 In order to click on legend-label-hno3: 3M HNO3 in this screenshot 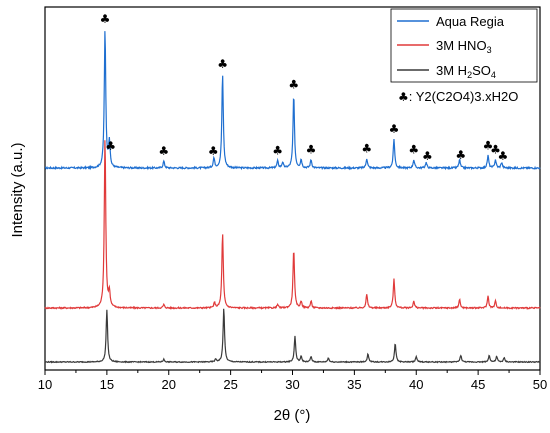, I will do `click(464, 46)`.